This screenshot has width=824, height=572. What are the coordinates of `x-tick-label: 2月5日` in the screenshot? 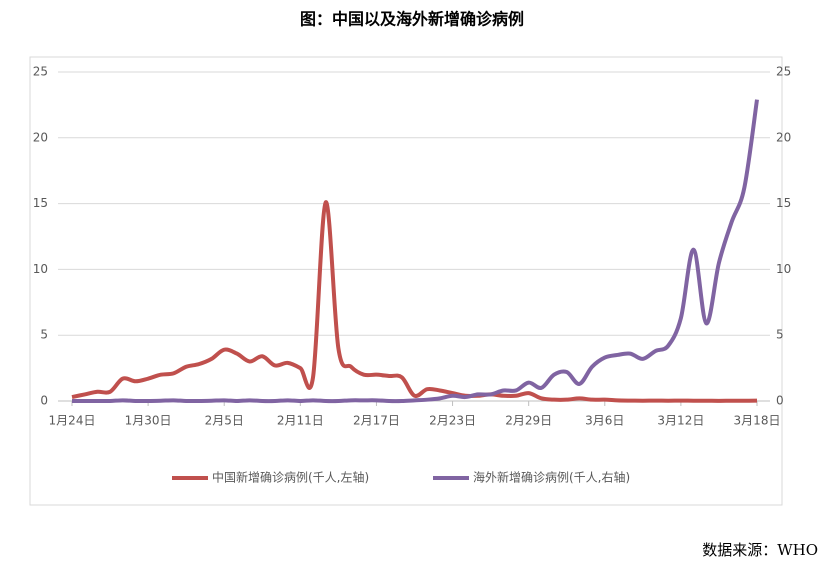 It's located at (224, 421).